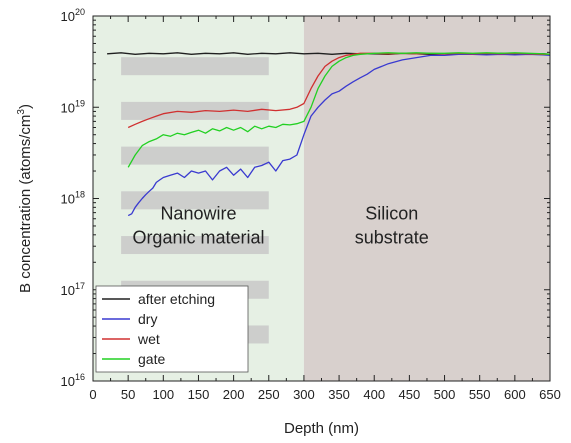 This screenshot has height=443, width=571. I want to click on legend: after etching dry wet gate, so click(172, 329).